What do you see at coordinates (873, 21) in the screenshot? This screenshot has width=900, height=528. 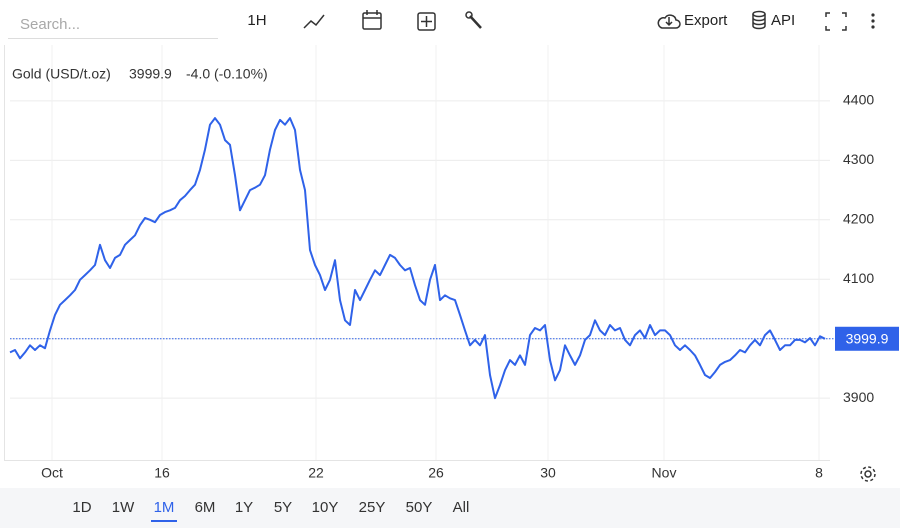 I see `more-icon` at bounding box center [873, 21].